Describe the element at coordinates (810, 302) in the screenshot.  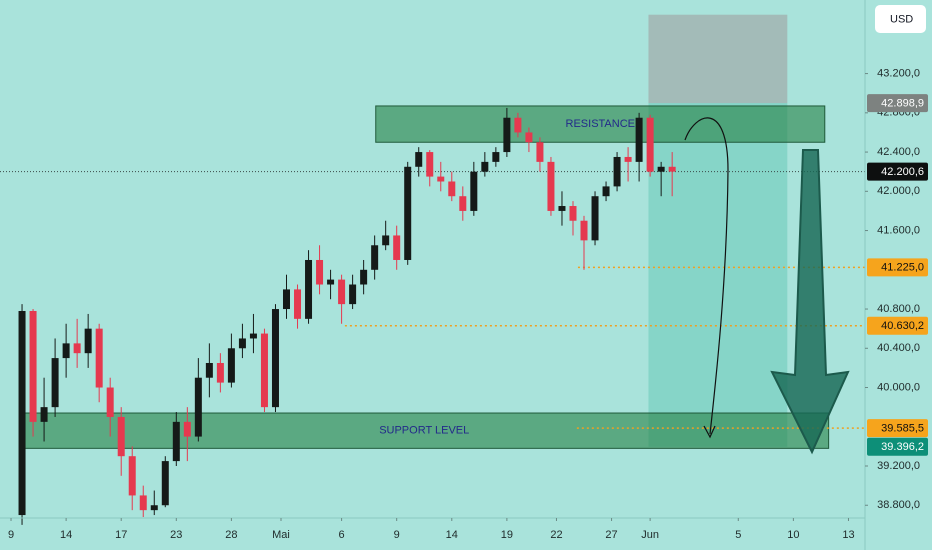
I see `down-arrow` at that location.